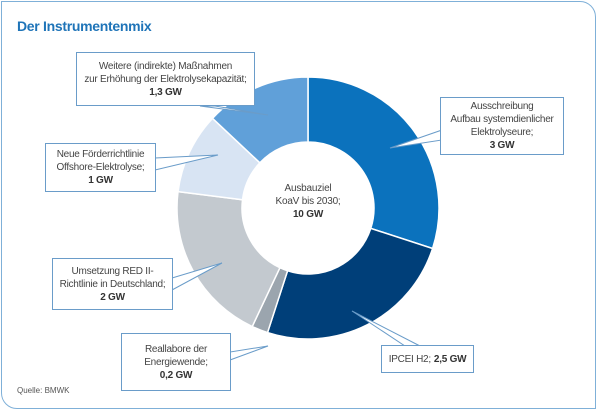  Describe the element at coordinates (450, 359) in the screenshot. I see `label-value: 2,5 GW` at that location.